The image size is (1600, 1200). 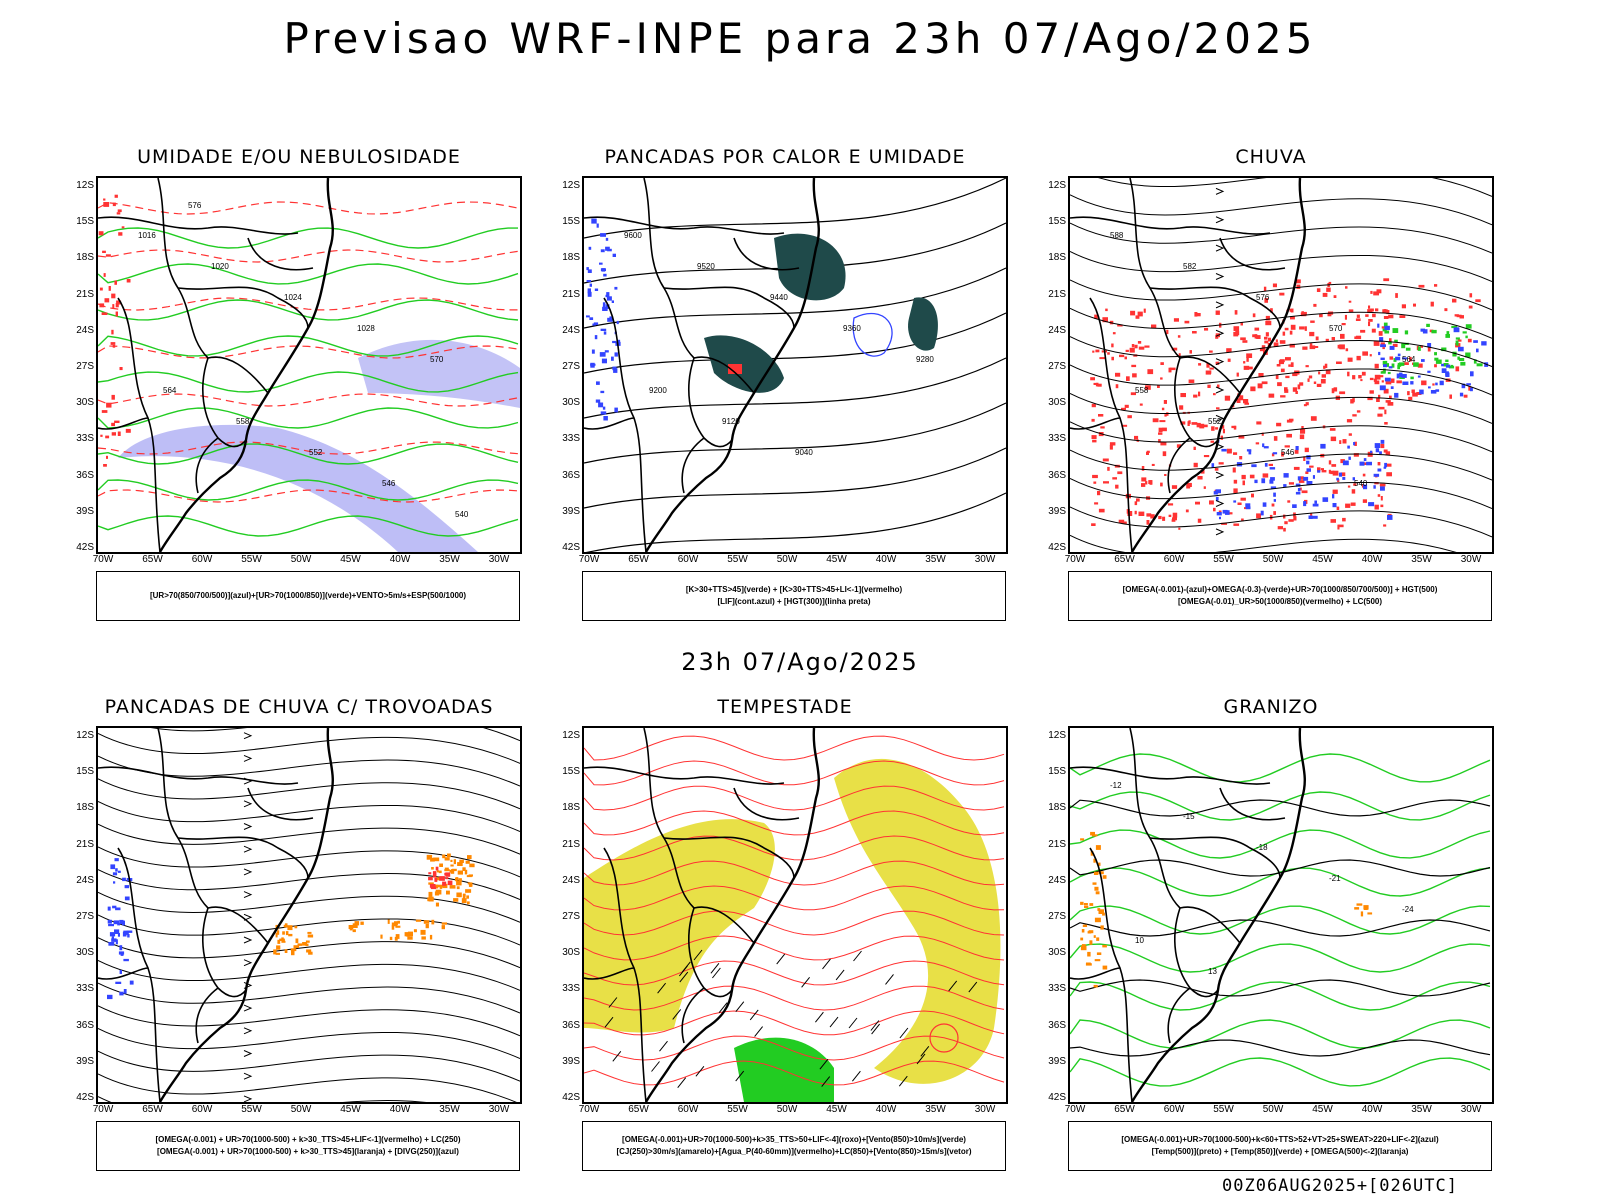 What do you see at coordinates (1280, 1034) in the screenshot?
I see `temp850-contour` at bounding box center [1280, 1034].